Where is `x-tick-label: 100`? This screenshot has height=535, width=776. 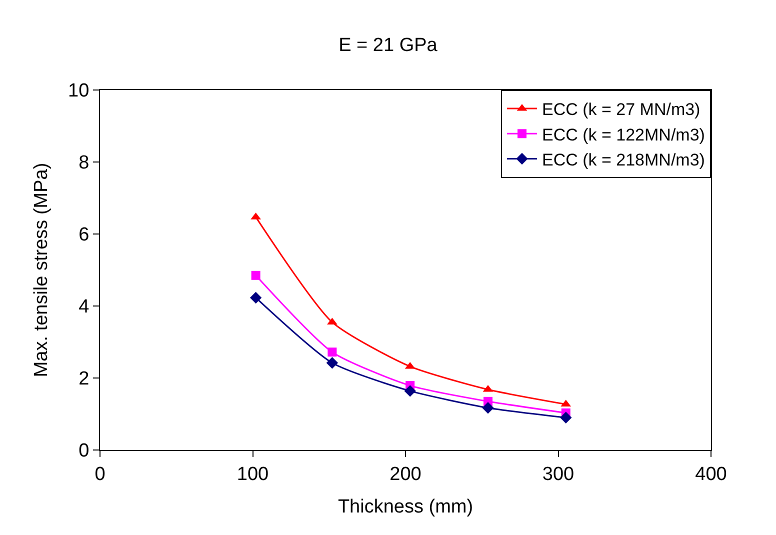
x-tick-label: 100 is located at coordinates (252, 474).